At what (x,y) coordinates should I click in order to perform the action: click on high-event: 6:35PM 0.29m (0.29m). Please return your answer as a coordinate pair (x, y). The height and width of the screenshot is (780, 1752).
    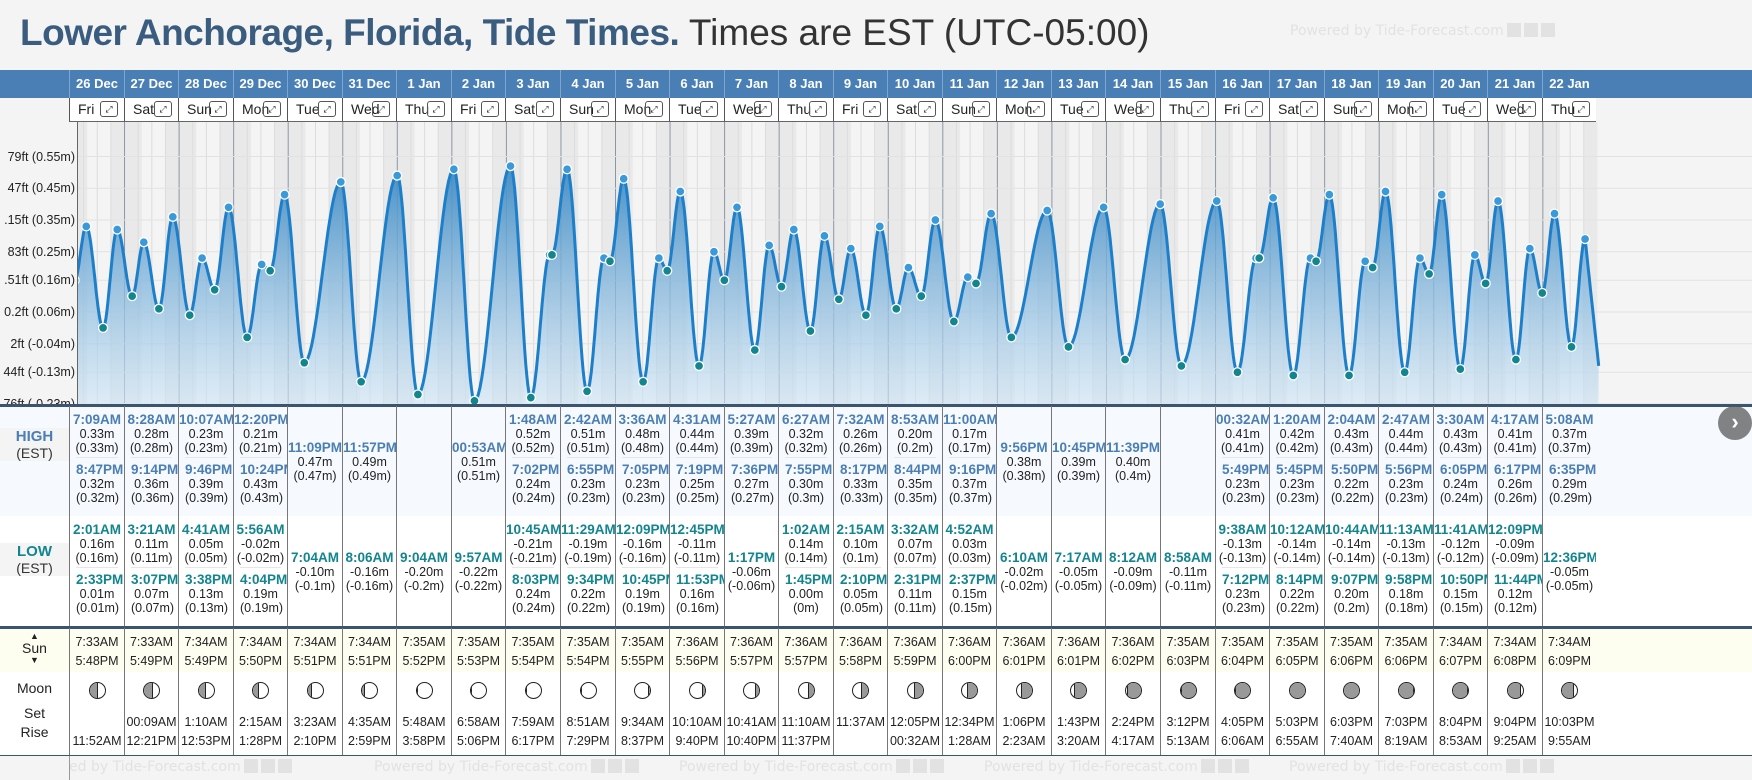
    Looking at the image, I should click on (1572, 482).